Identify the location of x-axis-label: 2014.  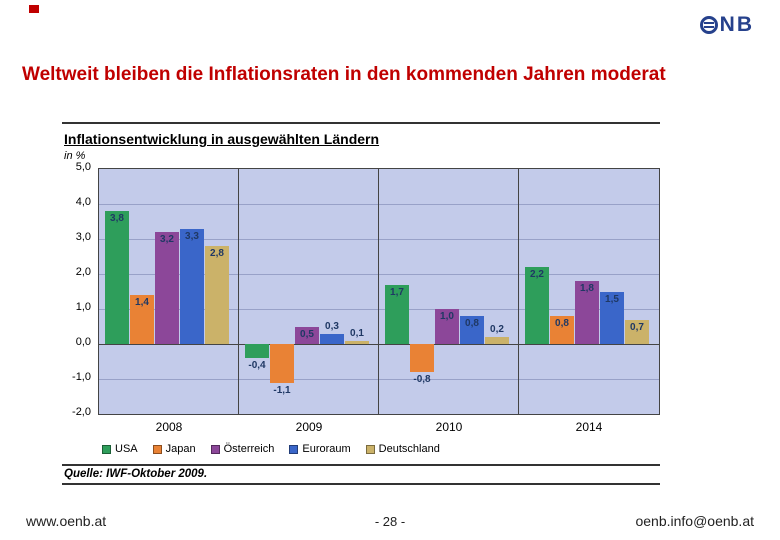
(589, 427).